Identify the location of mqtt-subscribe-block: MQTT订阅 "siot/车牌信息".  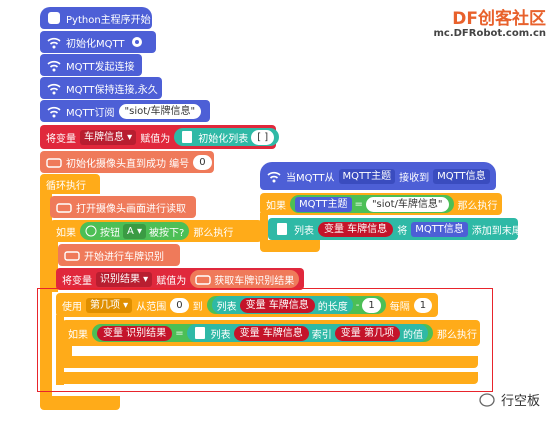
(125, 111).